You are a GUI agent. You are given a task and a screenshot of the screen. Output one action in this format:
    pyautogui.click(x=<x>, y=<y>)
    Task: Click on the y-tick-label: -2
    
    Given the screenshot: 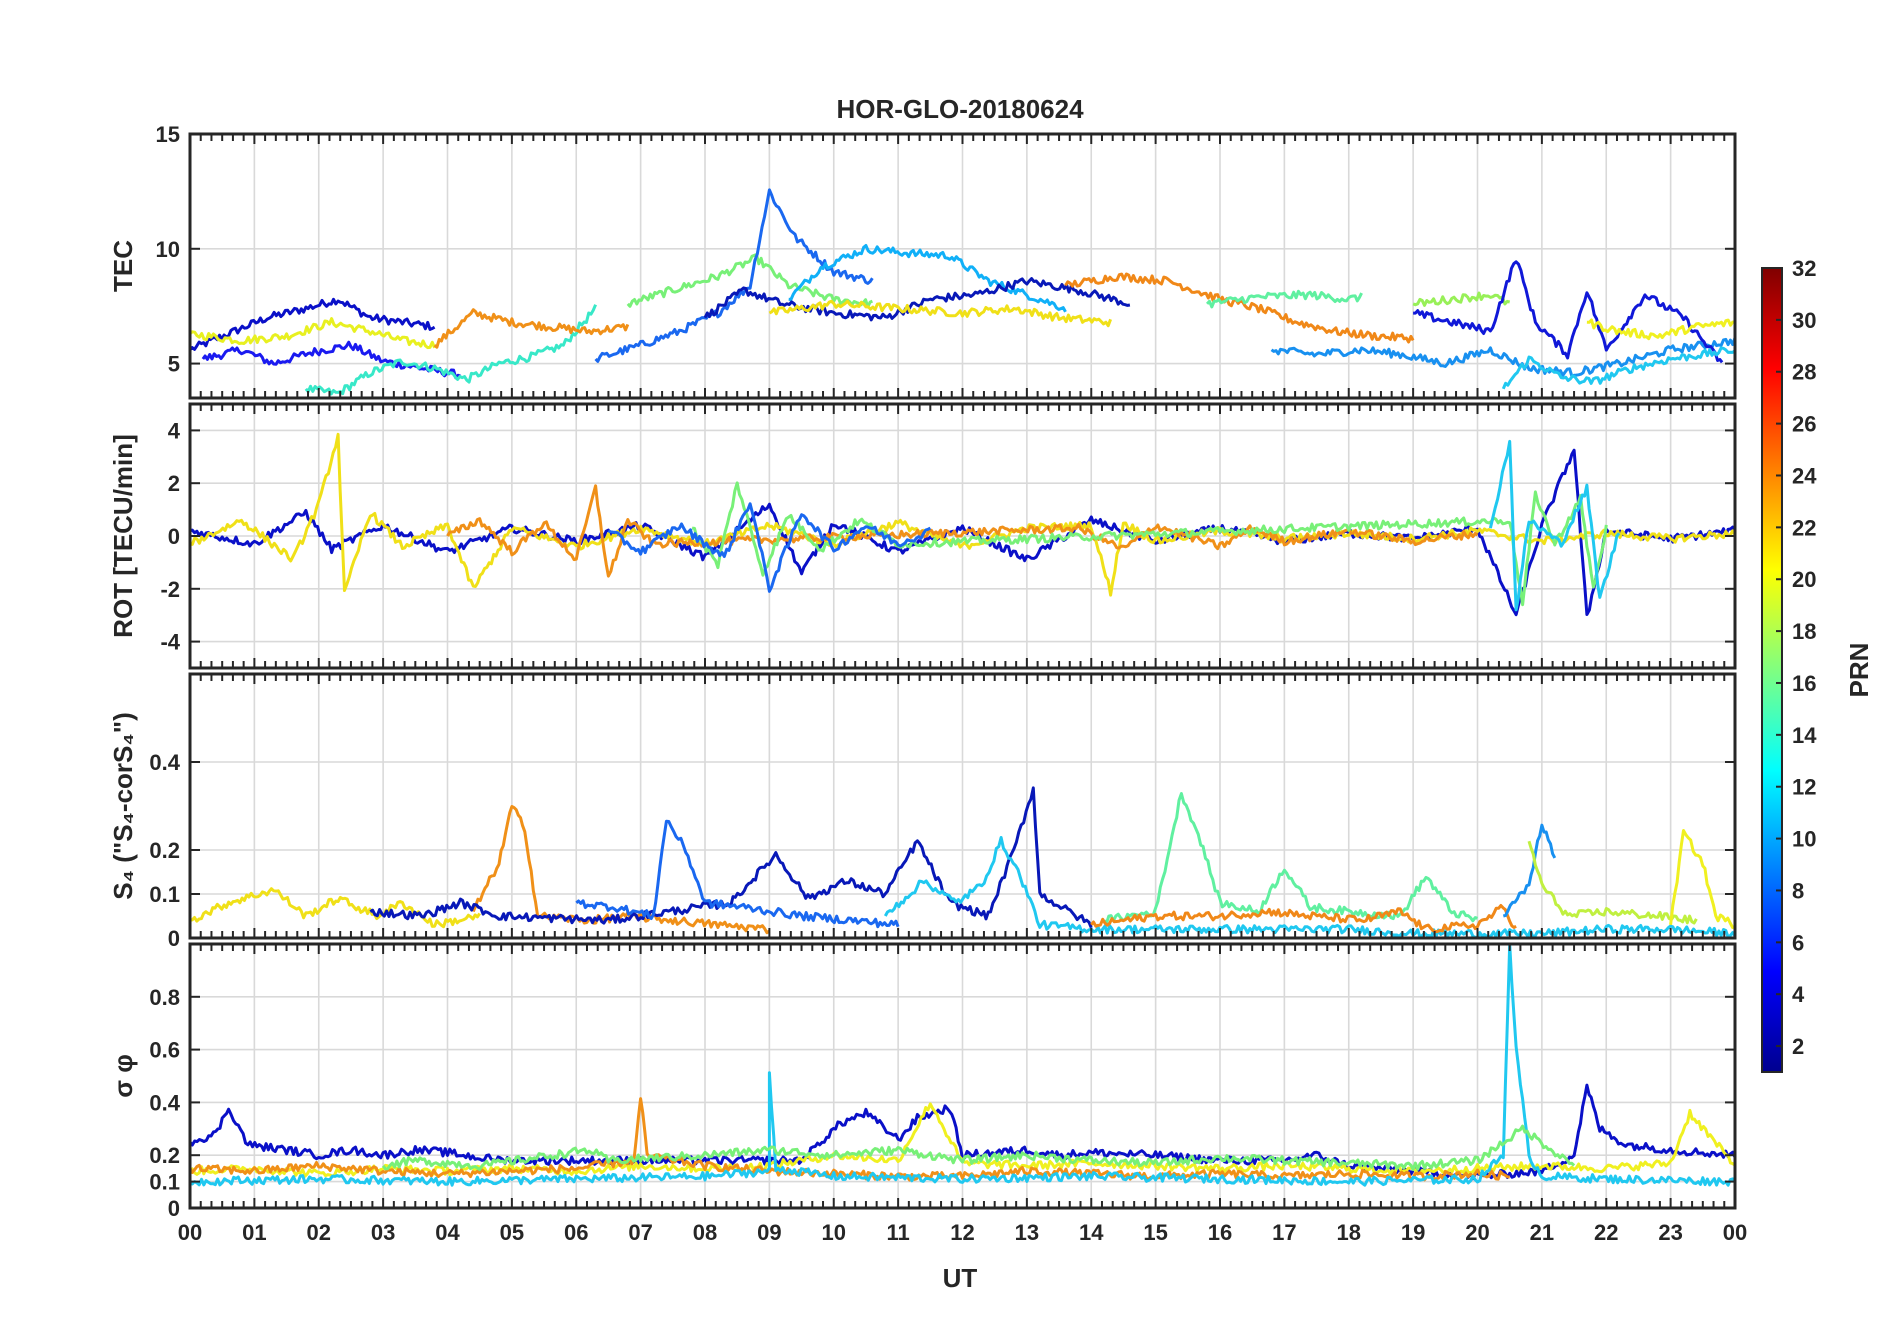 What is the action you would take?
    pyautogui.click(x=170, y=589)
    